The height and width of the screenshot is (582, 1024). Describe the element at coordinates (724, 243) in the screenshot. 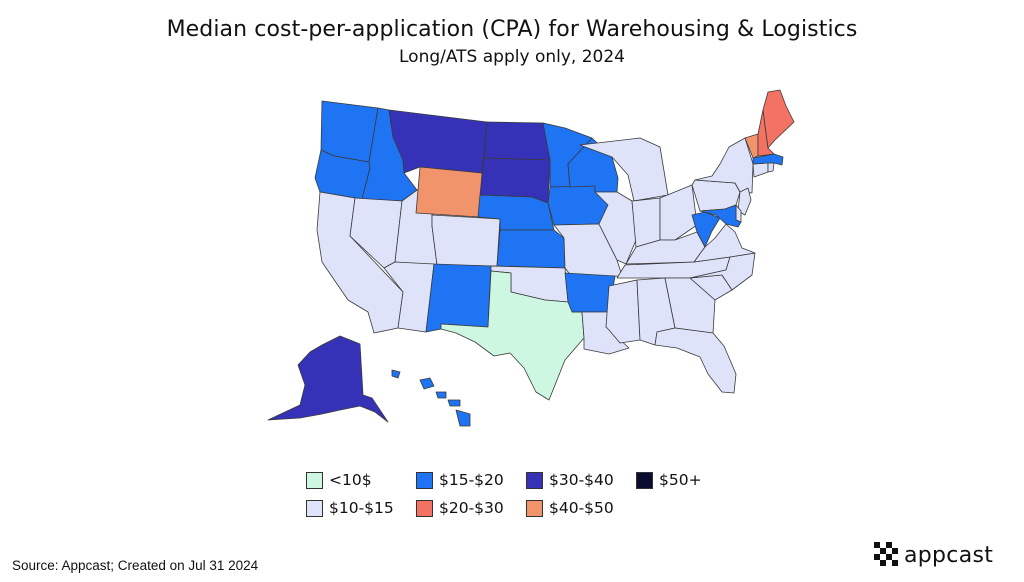

I see `state-va` at that location.